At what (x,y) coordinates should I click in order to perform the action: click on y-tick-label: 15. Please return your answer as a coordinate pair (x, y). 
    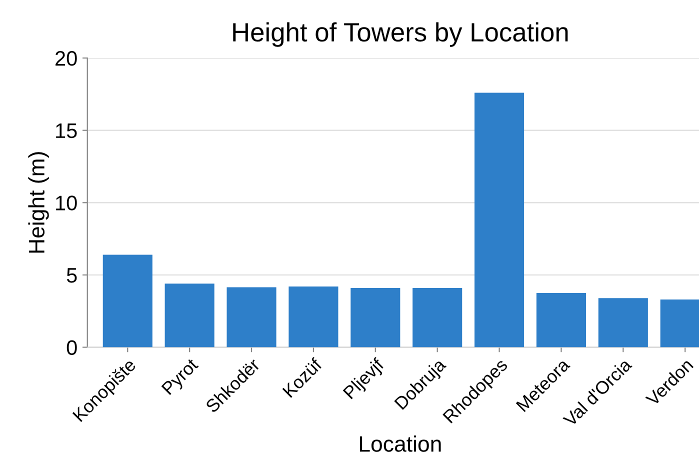
    Looking at the image, I should click on (66, 131).